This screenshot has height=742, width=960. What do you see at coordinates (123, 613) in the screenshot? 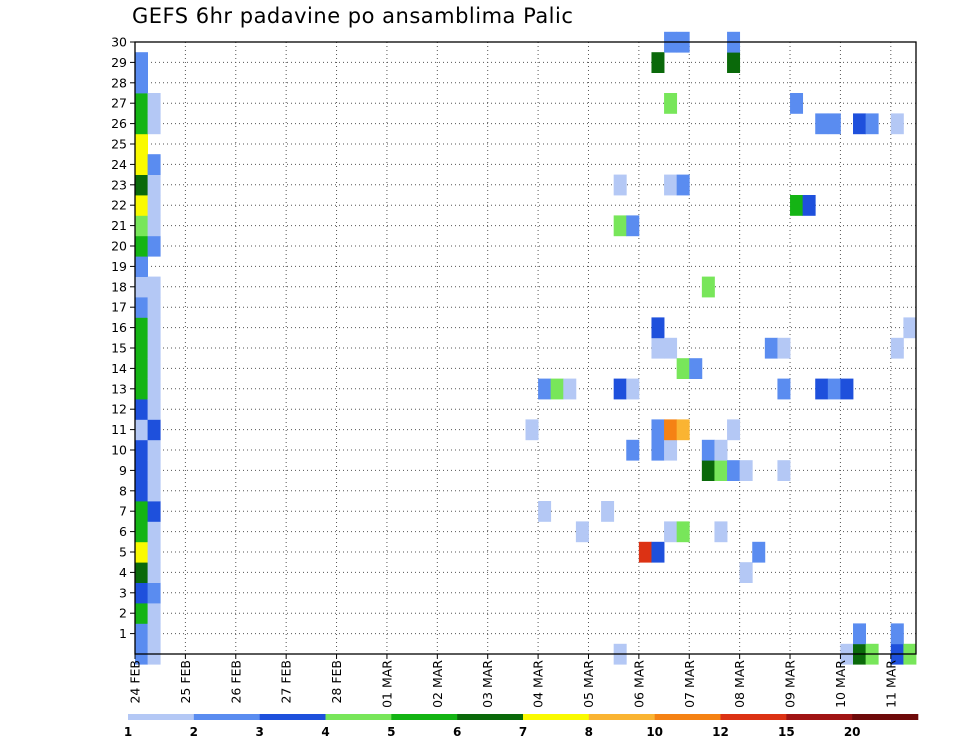
I see `y-tick-label: 2` at bounding box center [123, 613].